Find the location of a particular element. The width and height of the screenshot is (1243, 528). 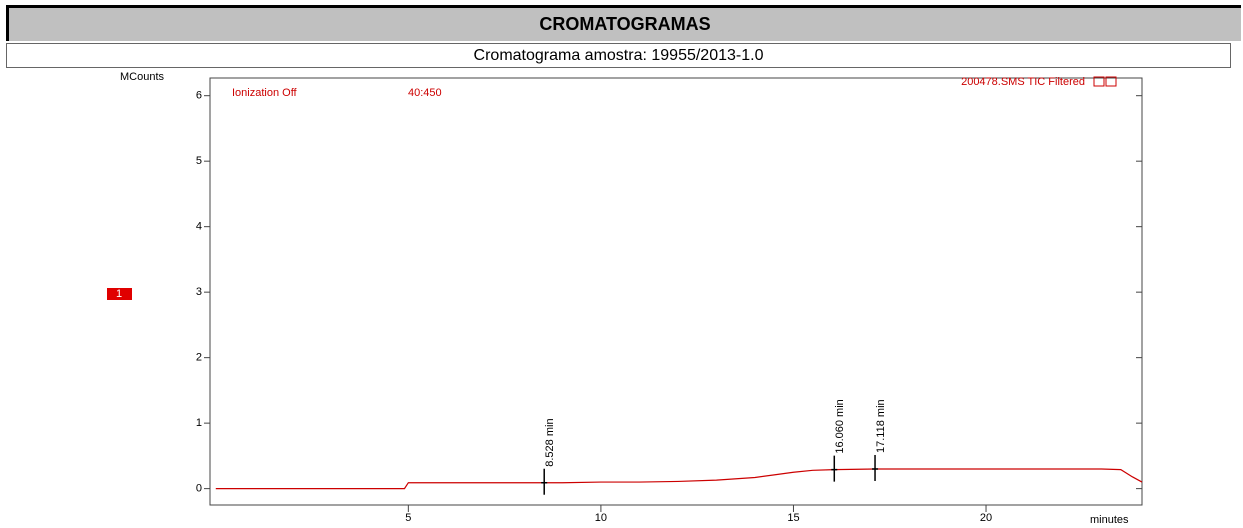

note: Ionization Off is located at coordinates (265, 93).